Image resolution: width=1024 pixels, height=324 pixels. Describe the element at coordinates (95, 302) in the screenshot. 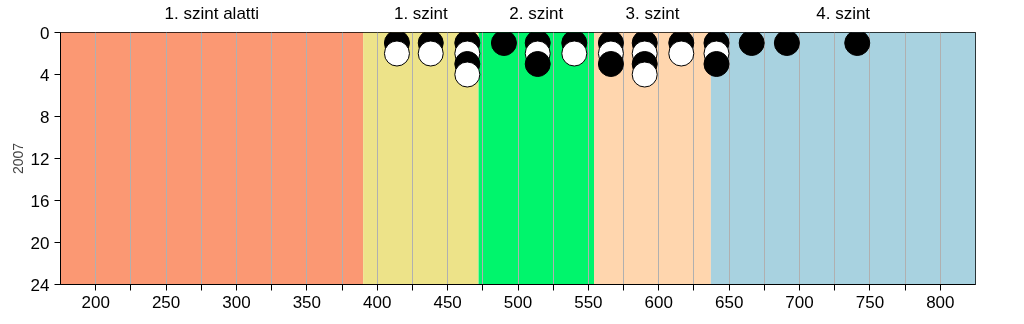

I see `x-tick-label: 200` at that location.